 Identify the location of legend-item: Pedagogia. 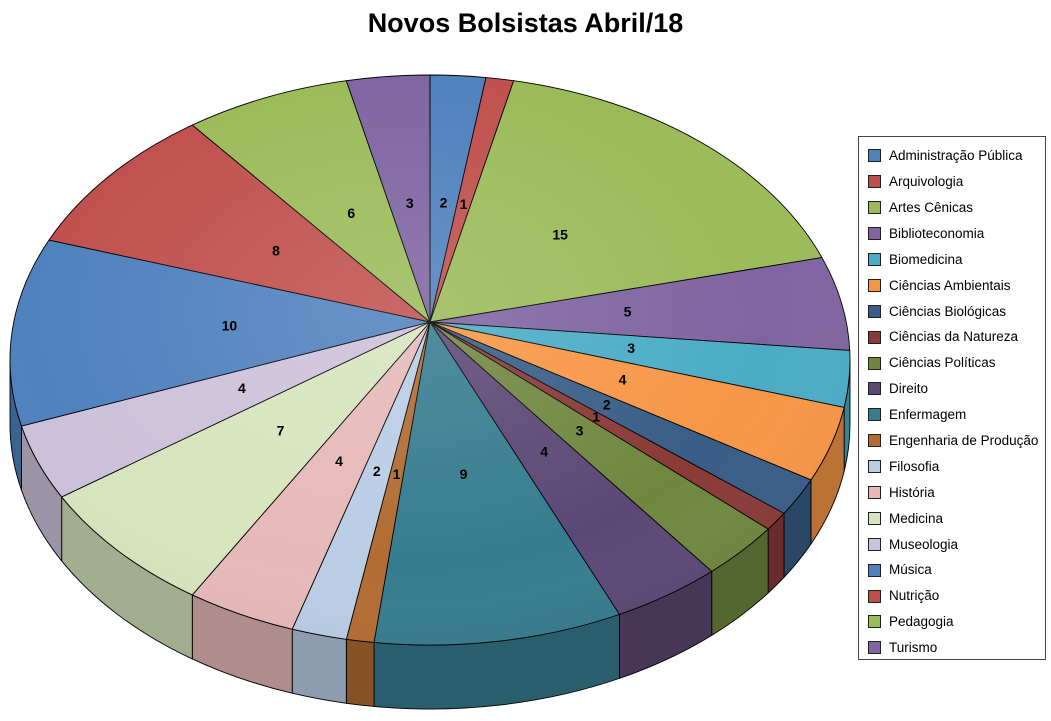
(956, 622).